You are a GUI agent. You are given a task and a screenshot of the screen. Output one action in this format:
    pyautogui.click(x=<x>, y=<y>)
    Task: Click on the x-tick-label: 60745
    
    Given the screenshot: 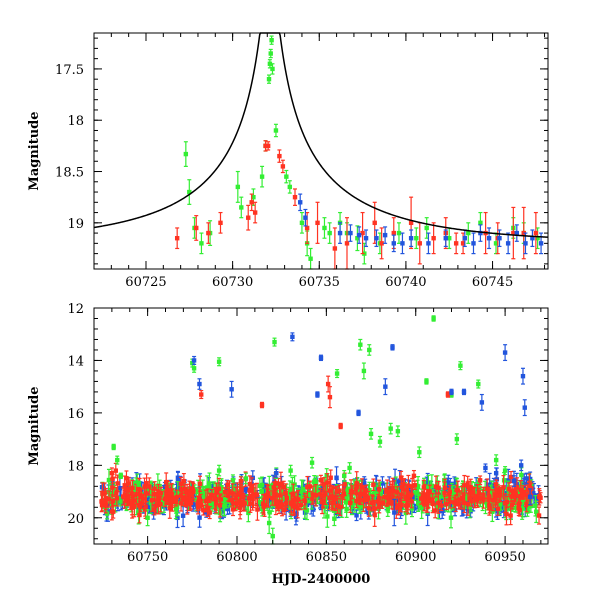 What is the action you would take?
    pyautogui.click(x=492, y=282)
    